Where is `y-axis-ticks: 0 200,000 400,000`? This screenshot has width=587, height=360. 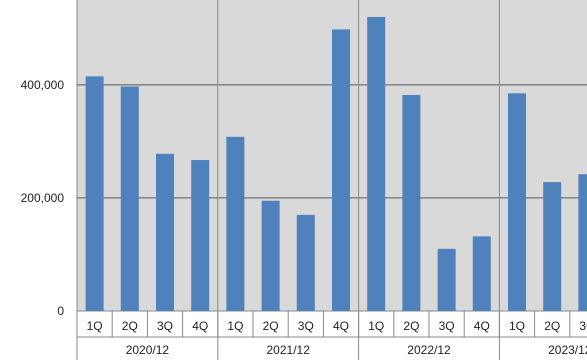
y-axis-ticks: 0 200,000 400,000 is located at coordinates (43, 198).